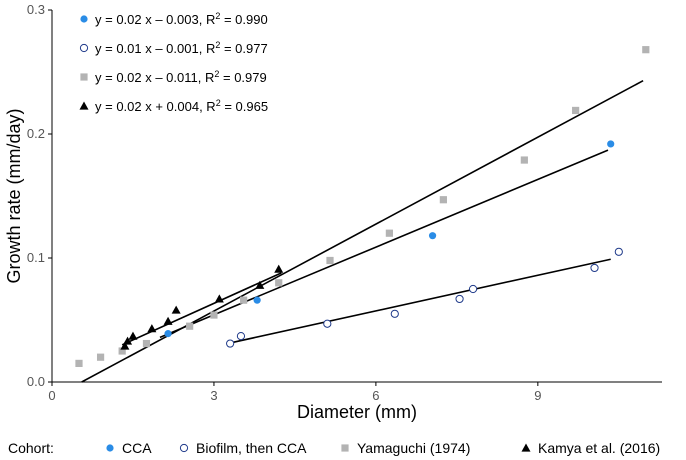 This screenshot has height=460, width=686. I want to click on y-tick-label: 0.0, so click(36, 381).